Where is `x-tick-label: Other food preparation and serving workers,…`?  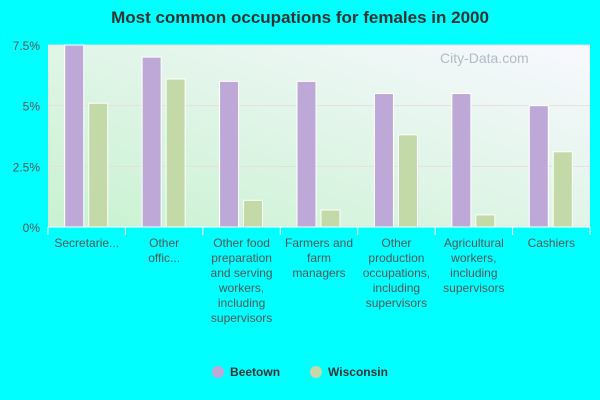 x-tick-label: Other food preparation and serving workers,… is located at coordinates (242, 280).